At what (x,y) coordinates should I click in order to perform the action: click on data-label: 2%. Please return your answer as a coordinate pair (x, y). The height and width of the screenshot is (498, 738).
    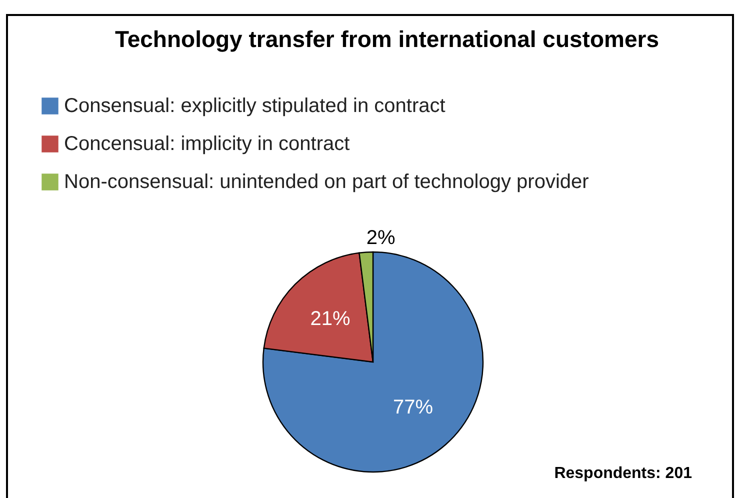
    Looking at the image, I should click on (381, 238).